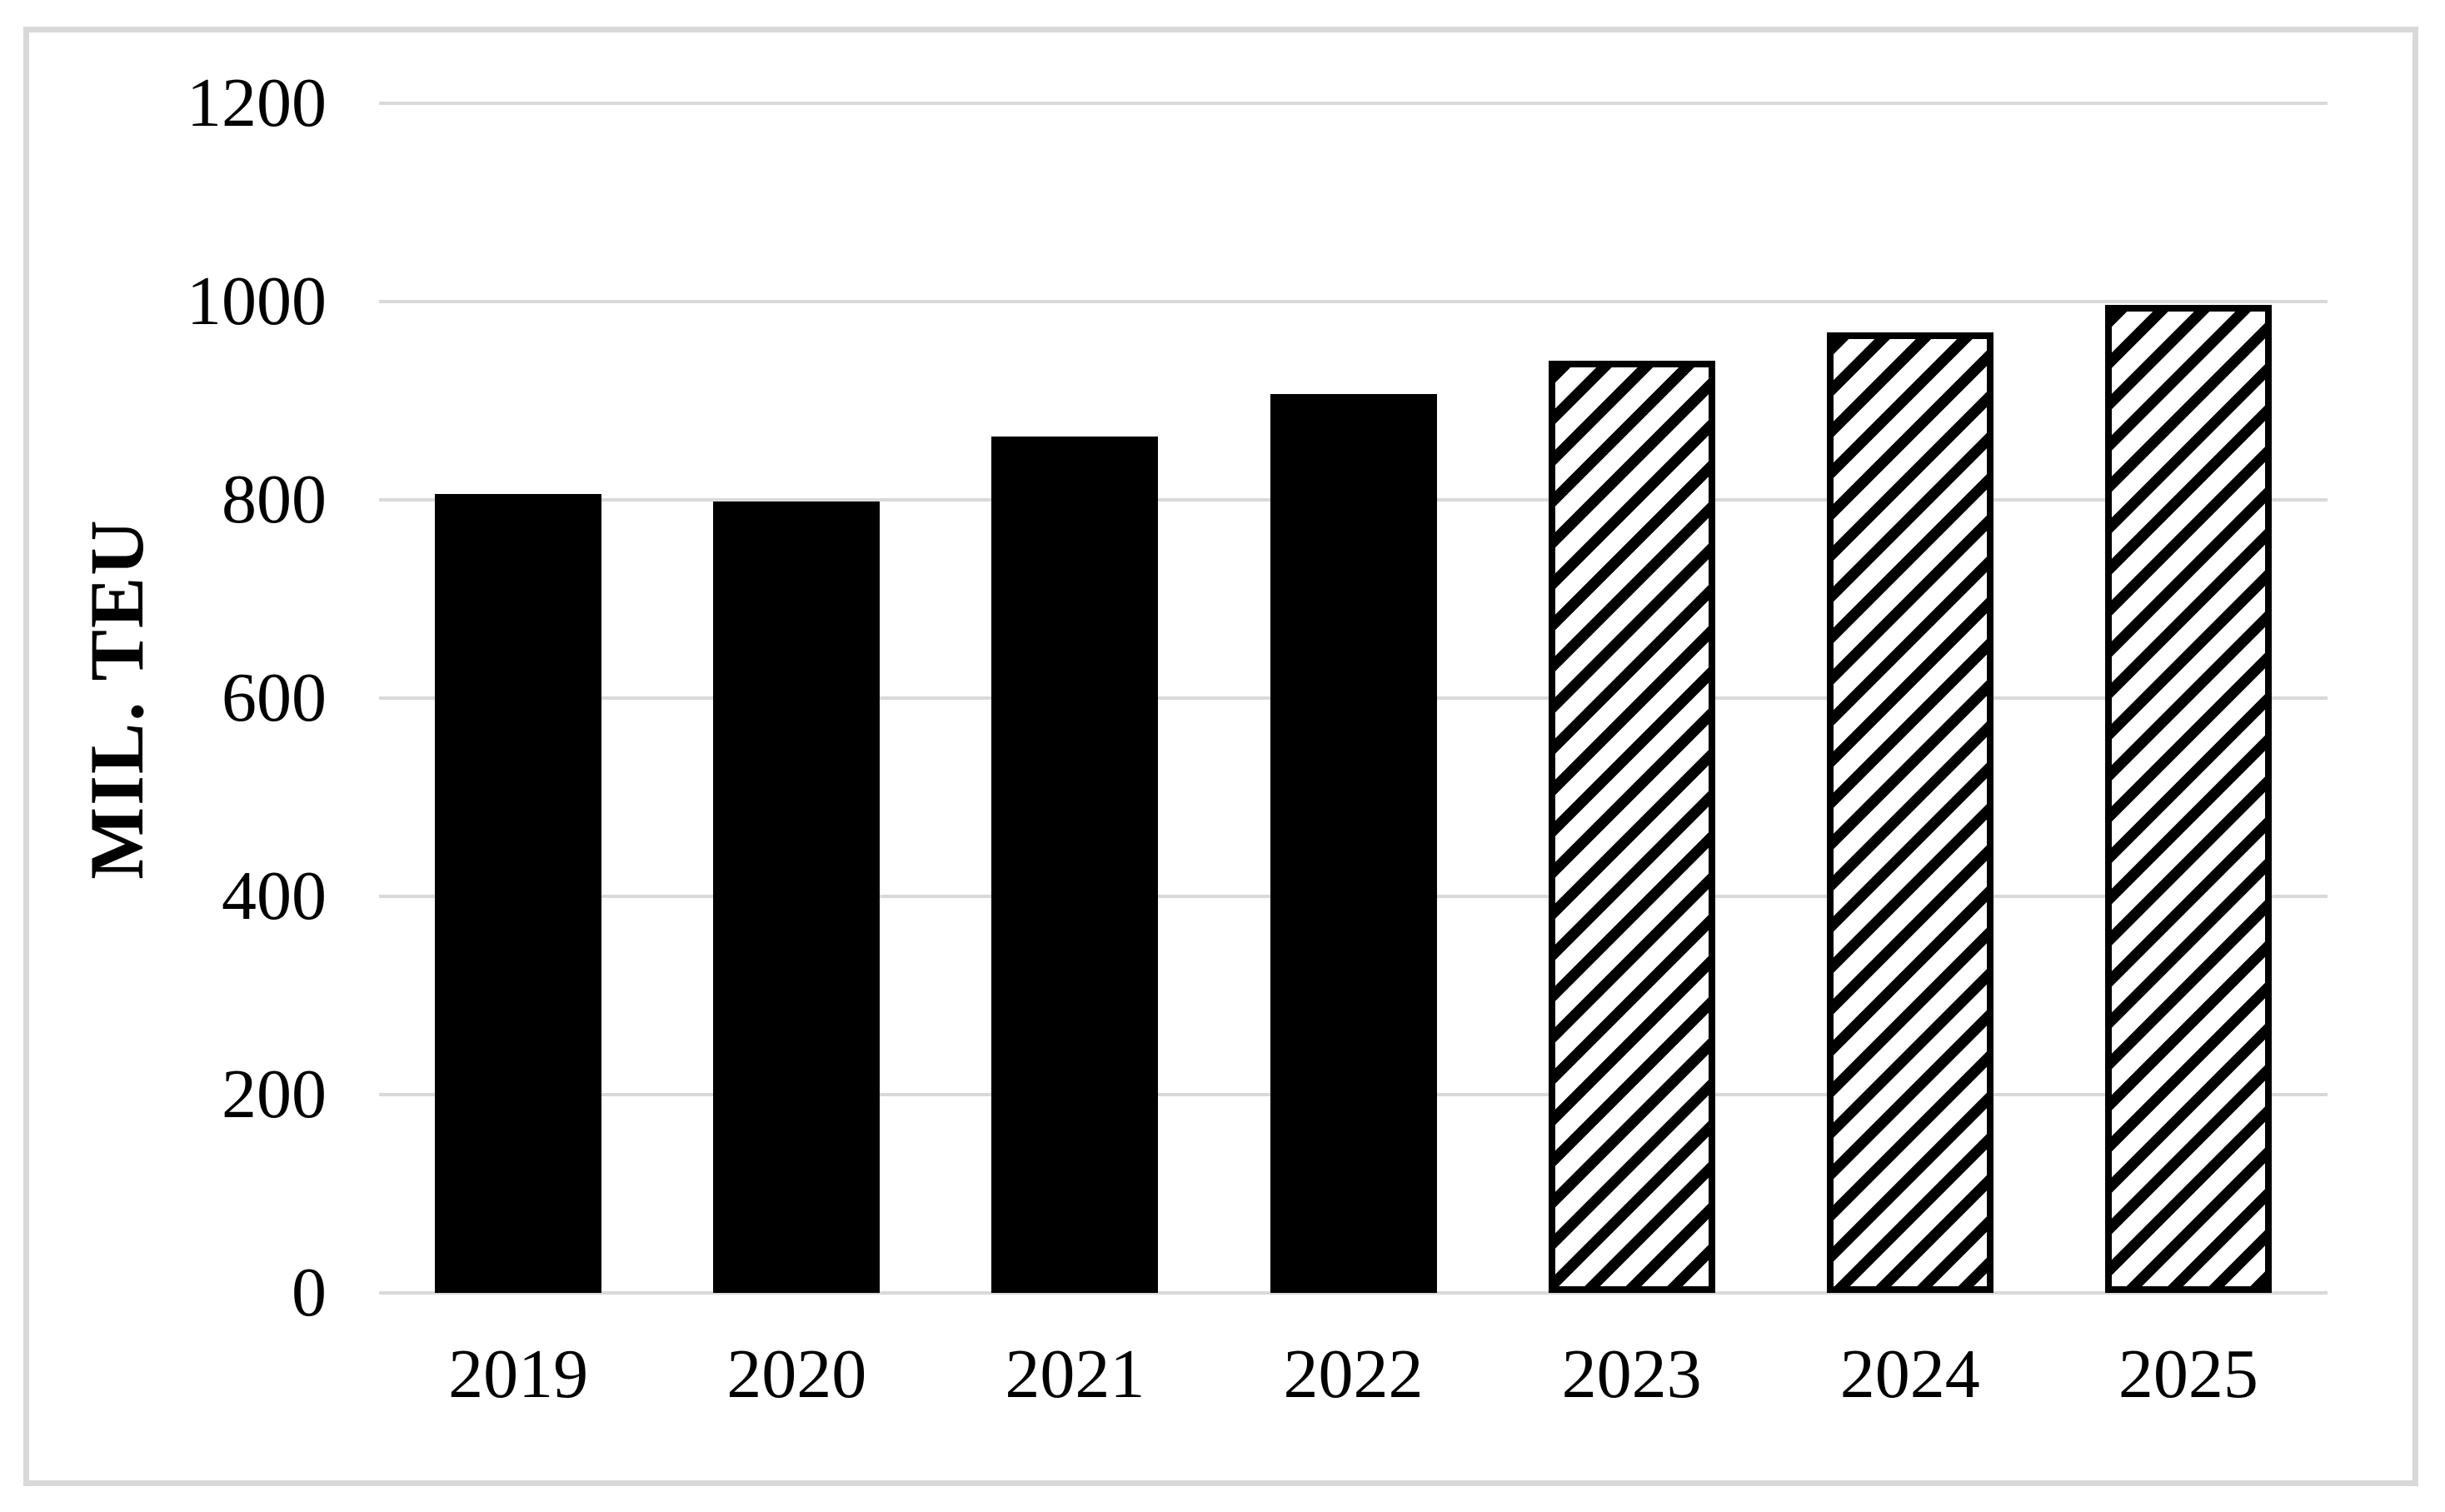 The image size is (2445, 1512). Describe the element at coordinates (274, 499) in the screenshot. I see `y-tick-label-800: 800` at that location.